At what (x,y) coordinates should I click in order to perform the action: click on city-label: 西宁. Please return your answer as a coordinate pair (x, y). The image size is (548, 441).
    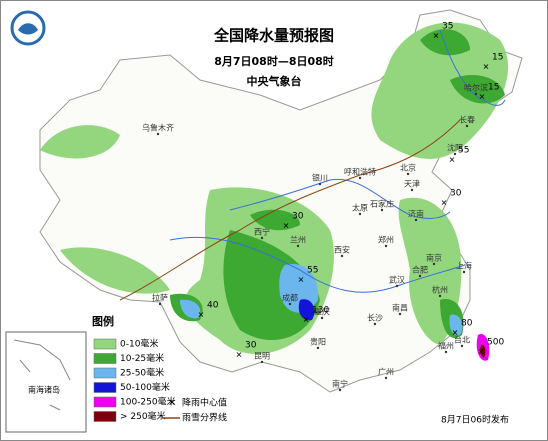
    Looking at the image, I should click on (262, 232).